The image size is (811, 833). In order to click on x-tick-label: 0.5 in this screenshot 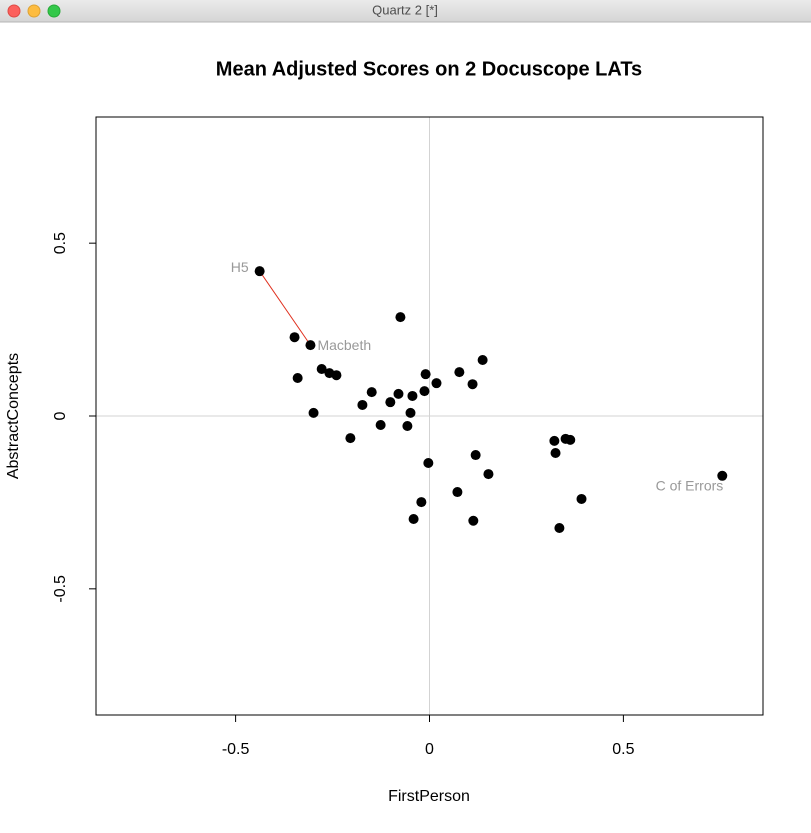, I will do `click(623, 749)`.